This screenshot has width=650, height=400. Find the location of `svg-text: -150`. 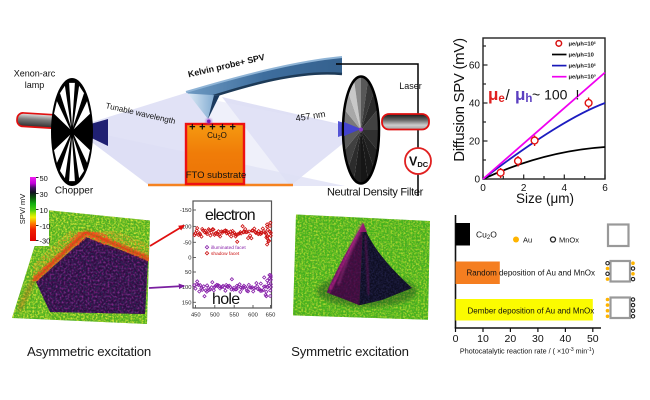

svg-text: -150 is located at coordinates (186, 211).